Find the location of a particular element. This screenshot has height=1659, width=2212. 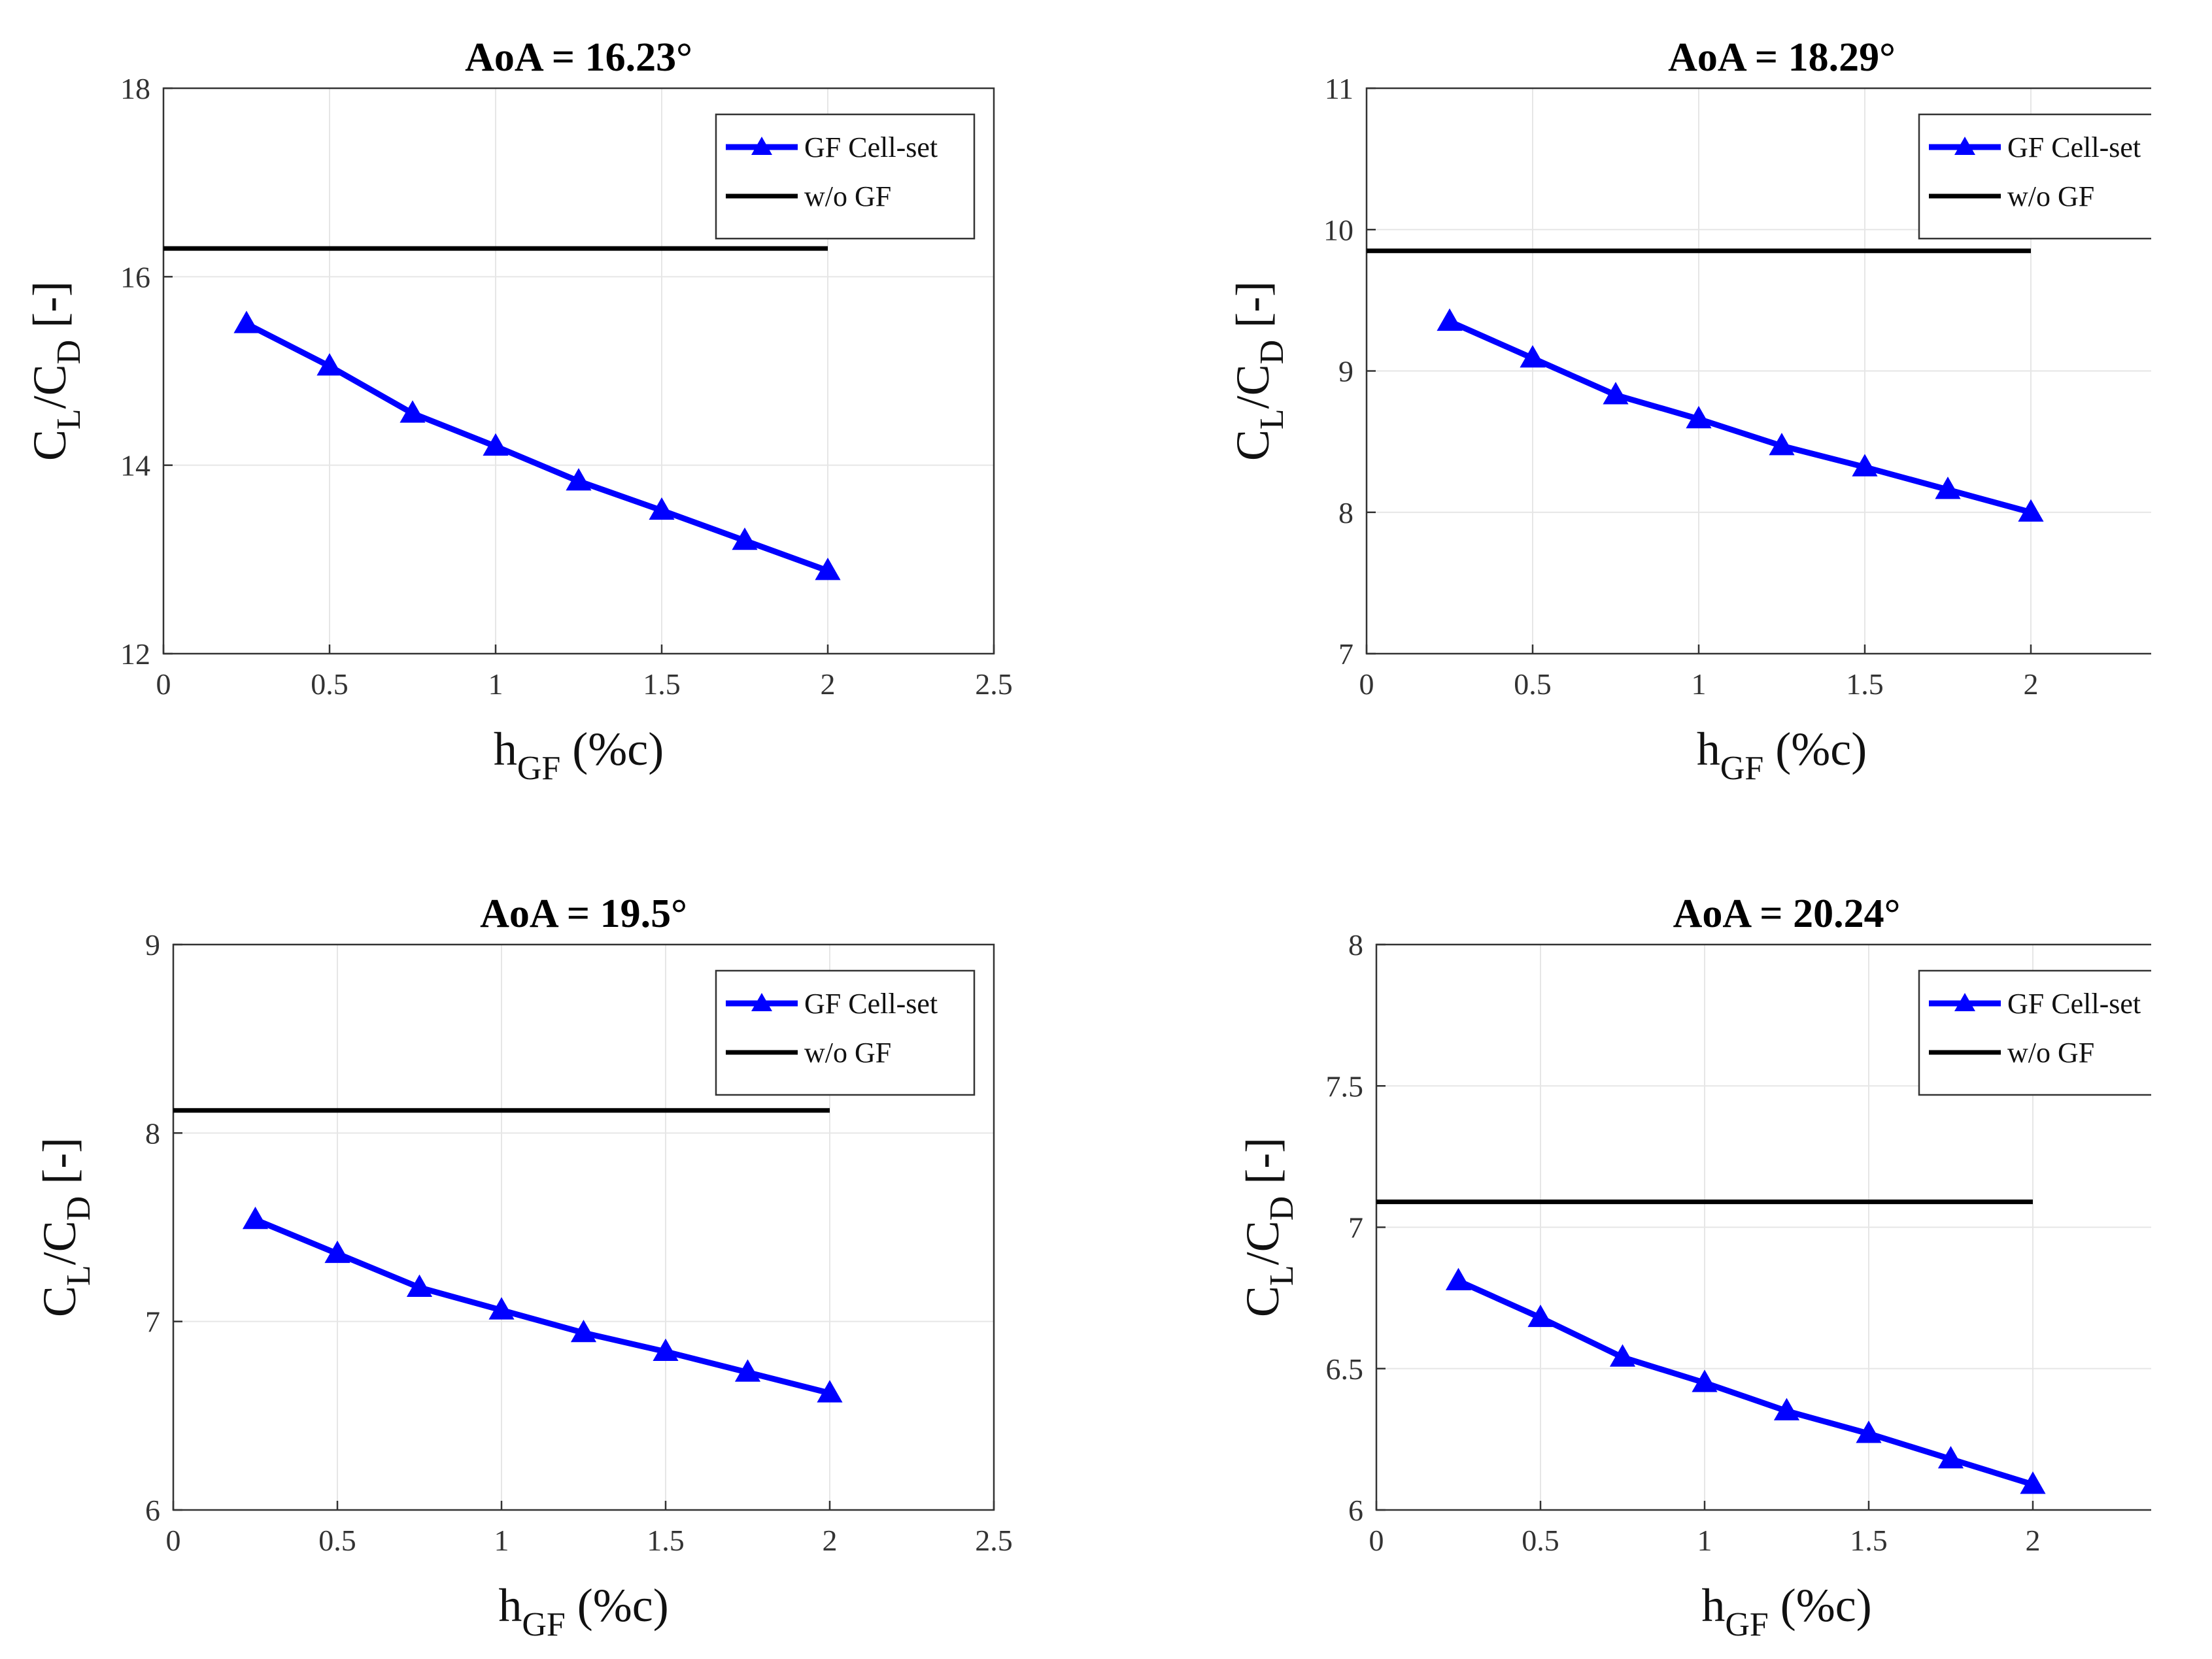

y-tick-label: 10 is located at coordinates (1338, 229).